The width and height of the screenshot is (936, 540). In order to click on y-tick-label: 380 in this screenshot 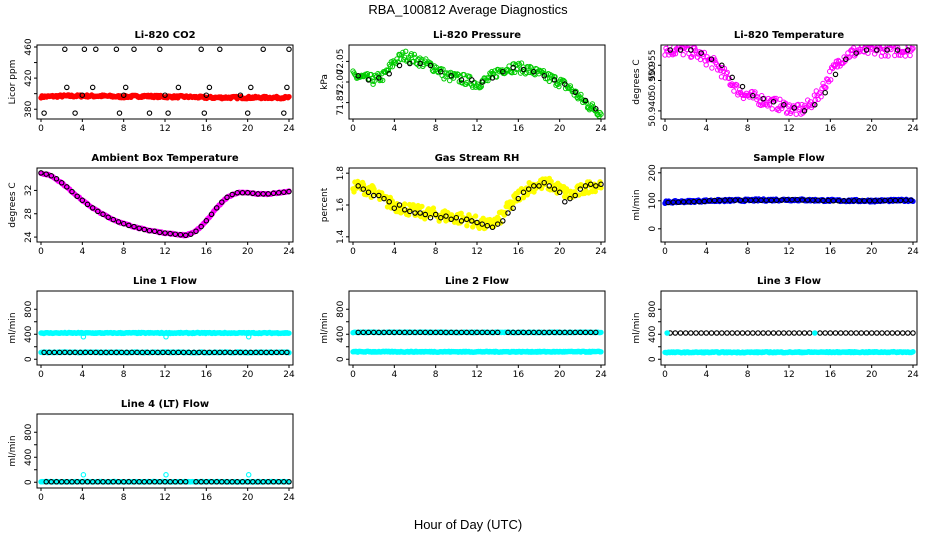, I will do `click(29, 108)`.